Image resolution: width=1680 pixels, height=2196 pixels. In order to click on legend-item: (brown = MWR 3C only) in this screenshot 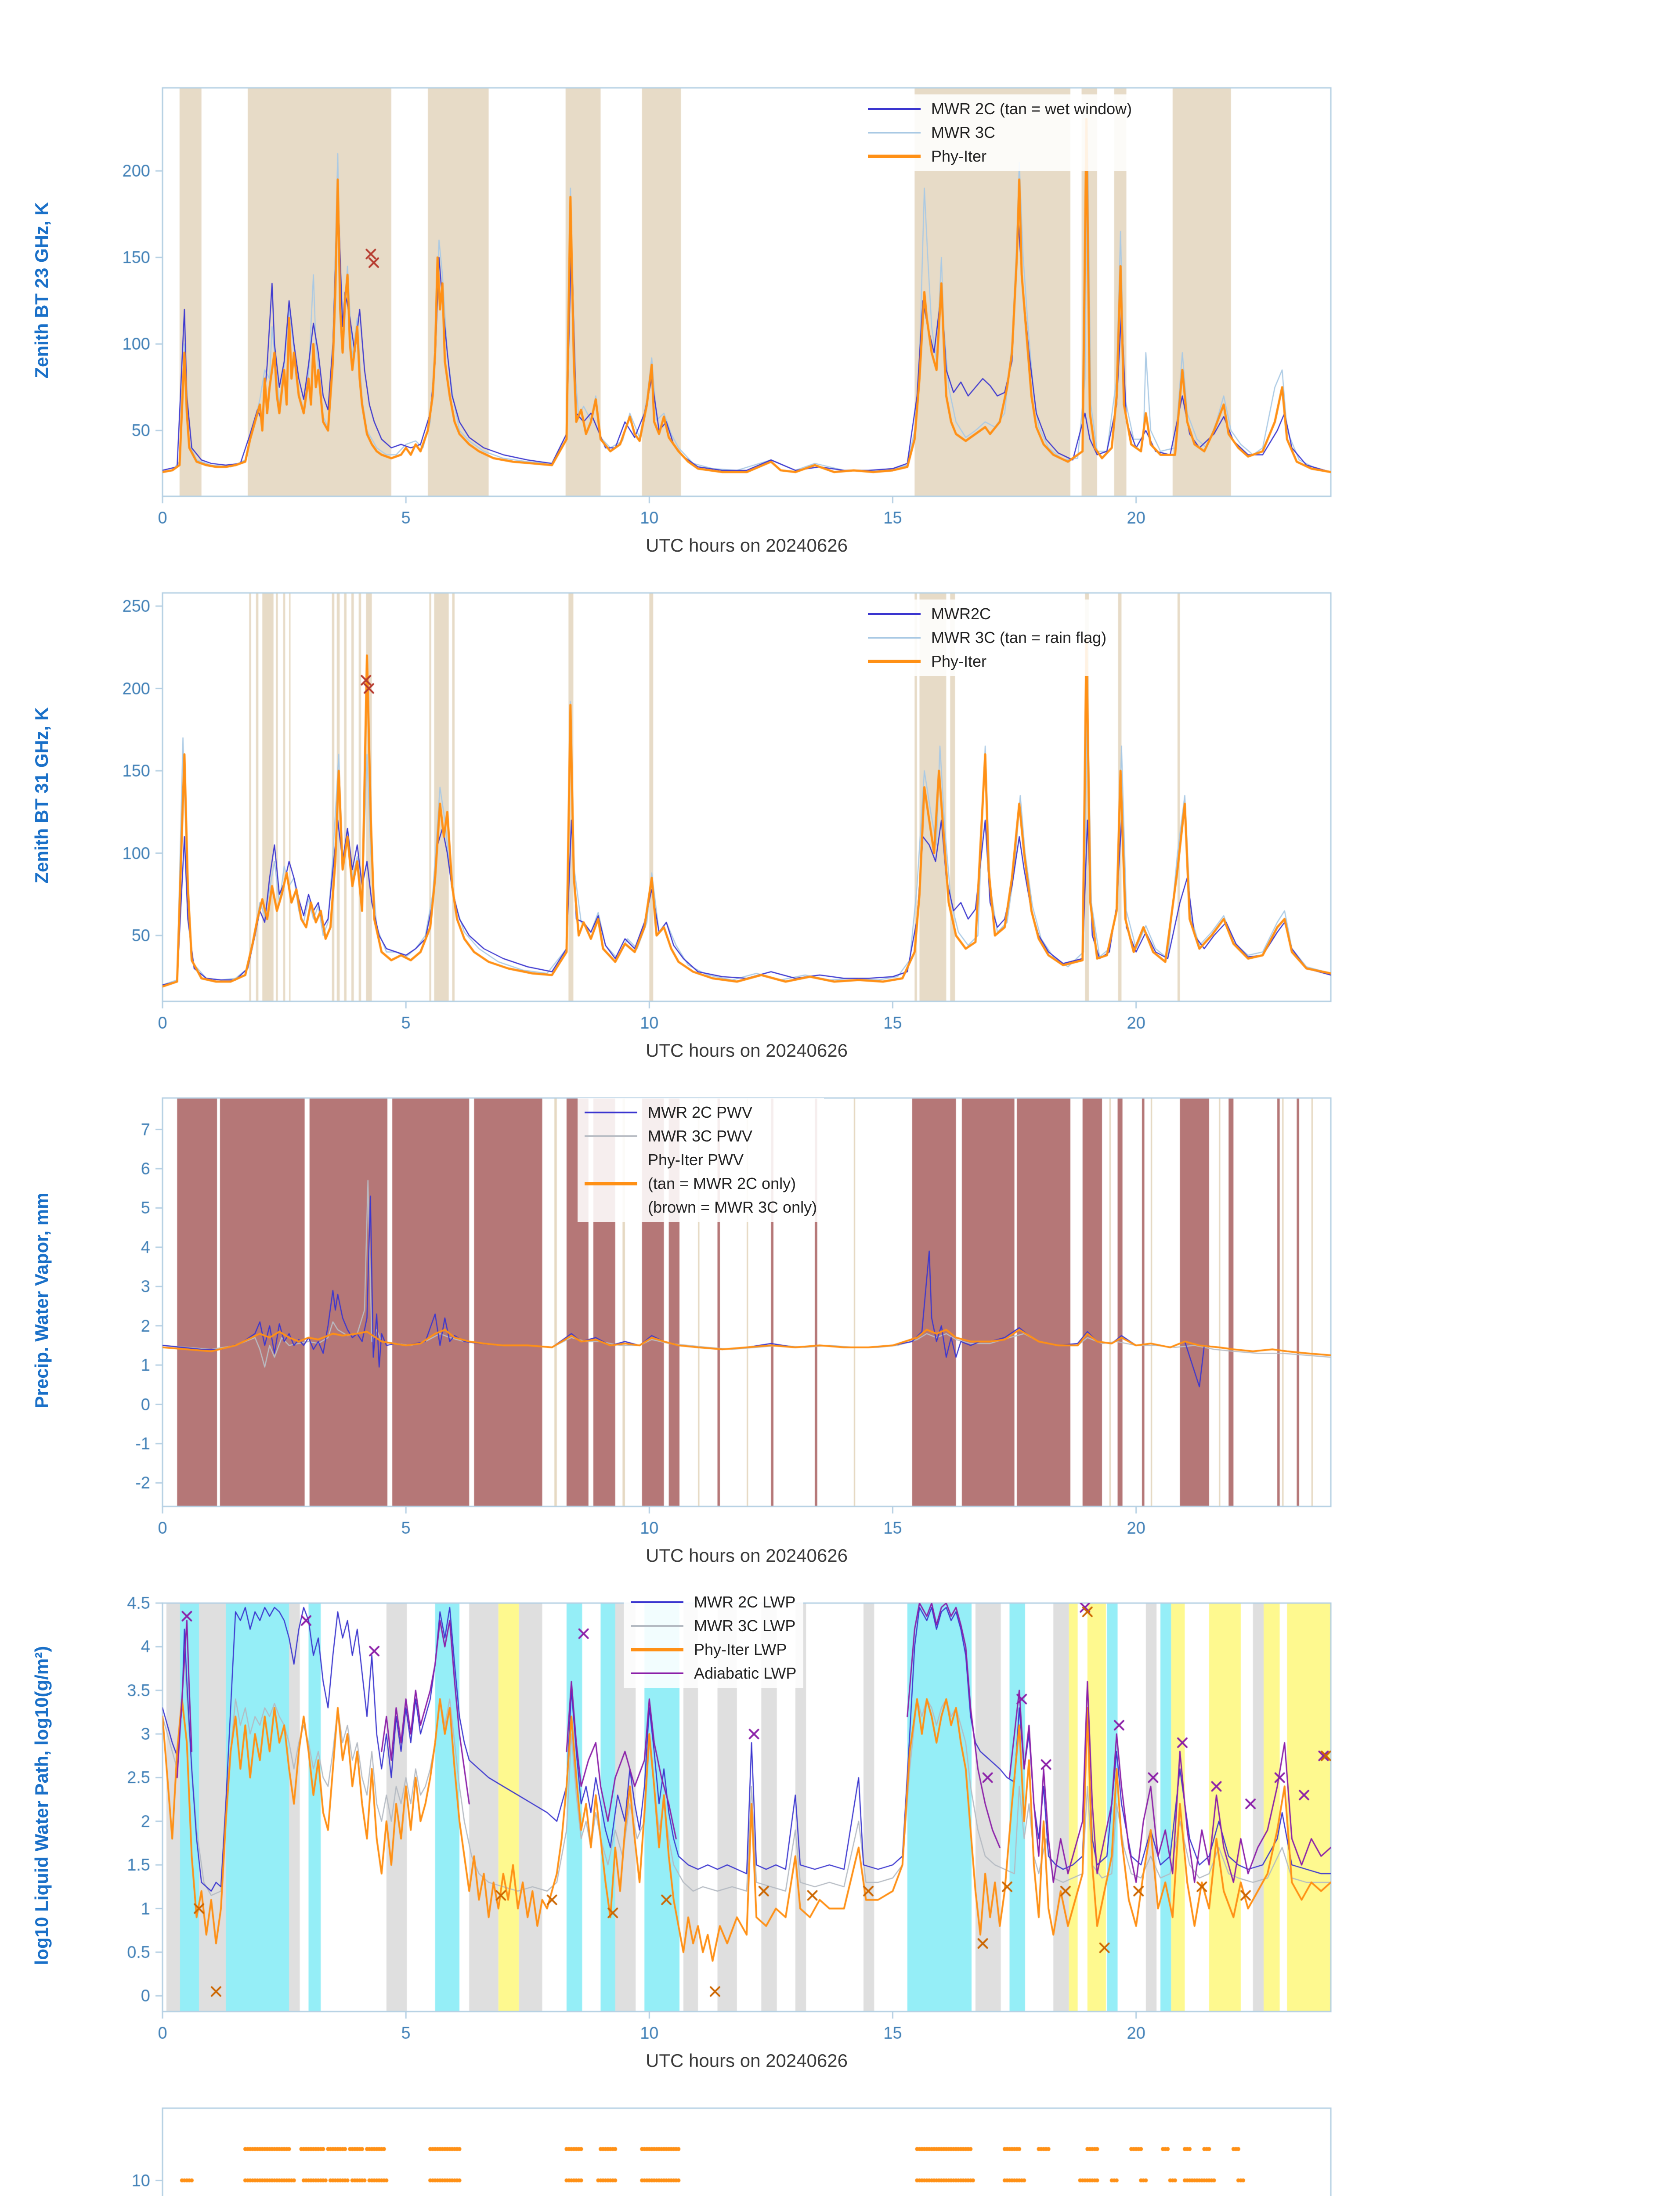, I will do `click(701, 1207)`.